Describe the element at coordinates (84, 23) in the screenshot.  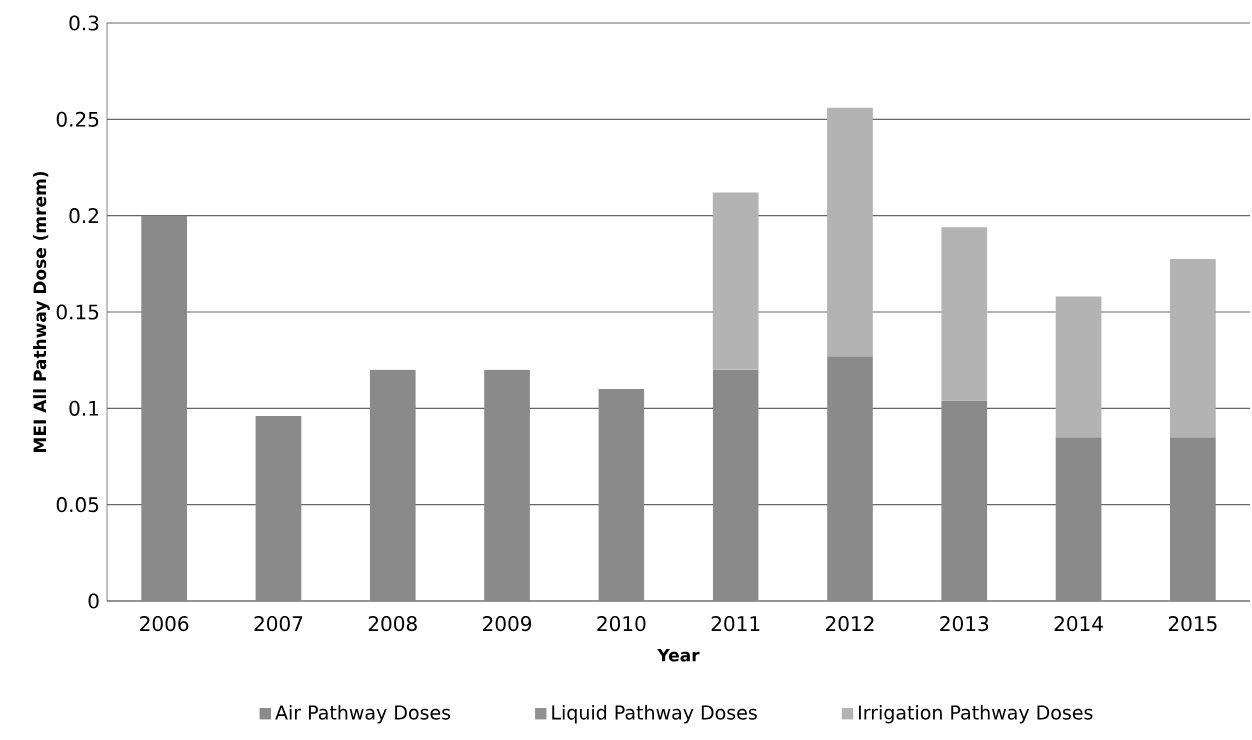
I see `y-tick-label: 0.3` at that location.